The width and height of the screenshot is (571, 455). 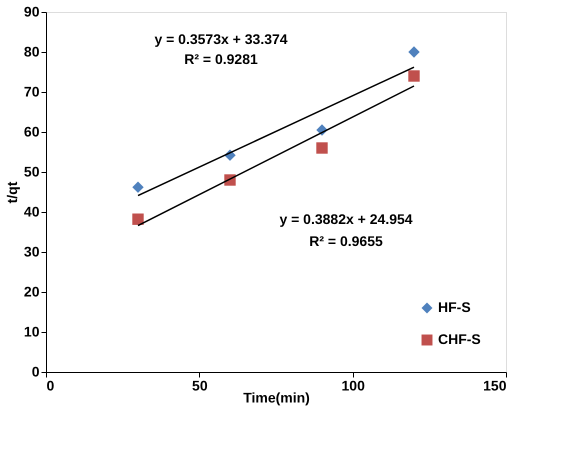 What do you see at coordinates (32, 212) in the screenshot?
I see `y-tick-label: 40` at bounding box center [32, 212].